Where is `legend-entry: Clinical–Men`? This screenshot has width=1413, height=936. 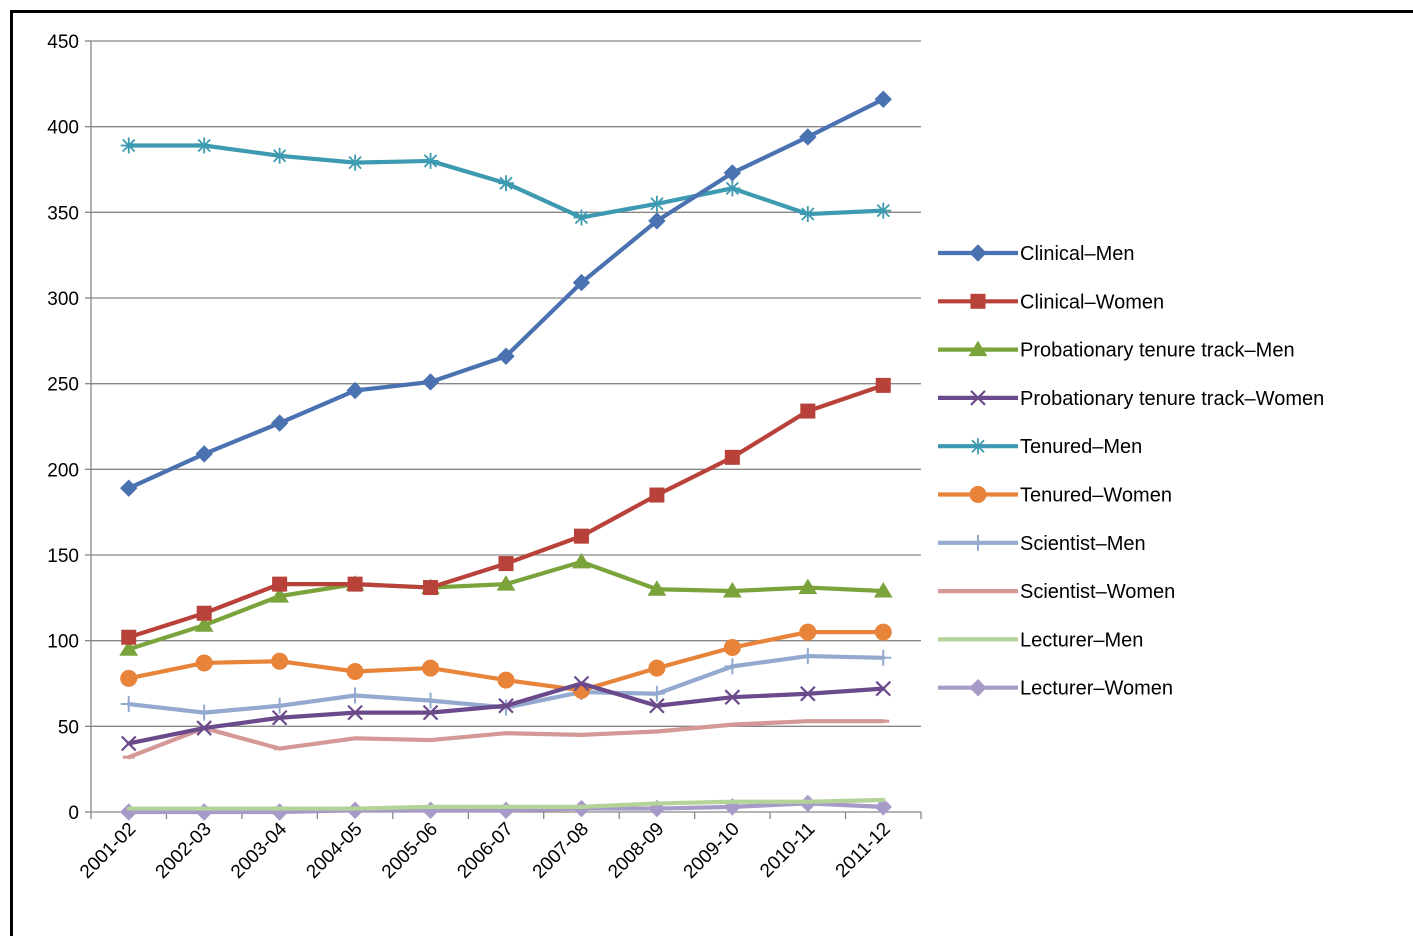 legend-entry: Clinical–Men is located at coordinates (1036, 254).